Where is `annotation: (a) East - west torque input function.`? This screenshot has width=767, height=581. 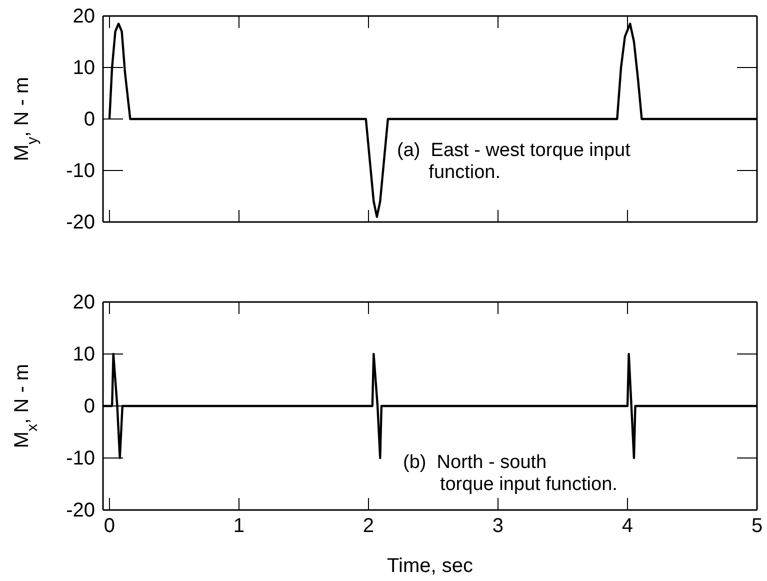
annotation: (a) East - west torque input function. is located at coordinates (514, 161).